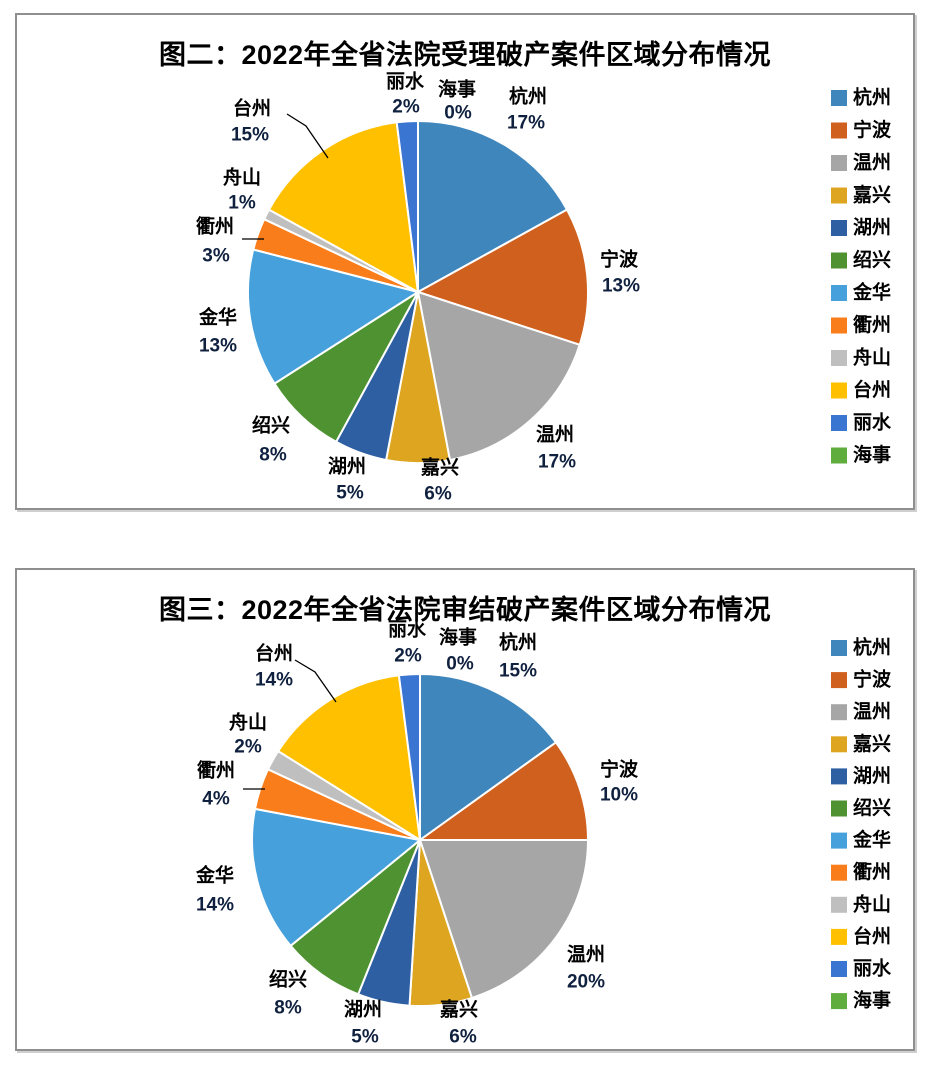 This screenshot has height=1070, width=932. What do you see at coordinates (218, 346) in the screenshot?
I see `slice-label-value-6: 13%` at bounding box center [218, 346].